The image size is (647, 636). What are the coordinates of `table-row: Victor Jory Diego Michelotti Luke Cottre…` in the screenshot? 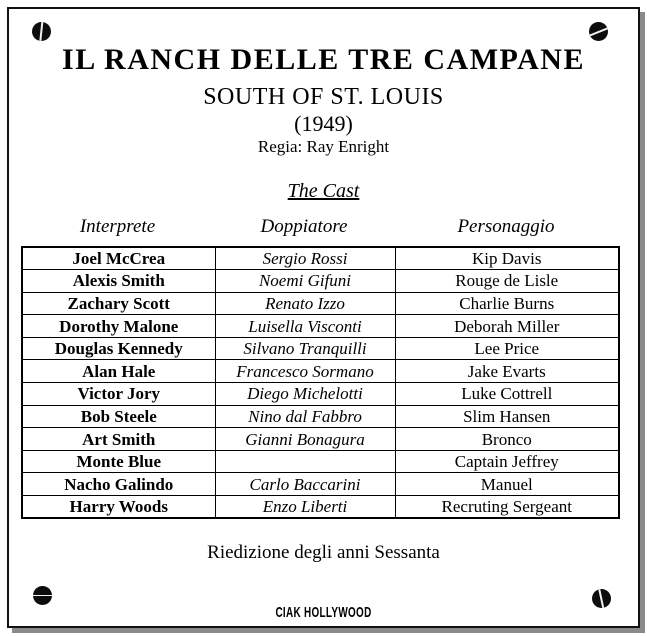 It's located at (320, 394).